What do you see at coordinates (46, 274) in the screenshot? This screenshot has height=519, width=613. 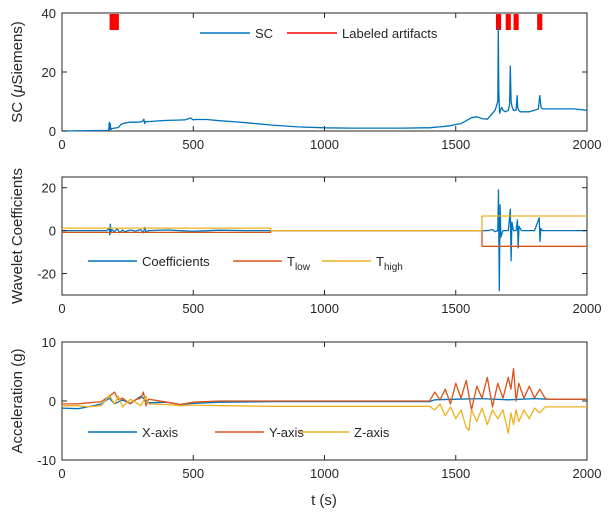 I see `y-tick-label: -20` at bounding box center [46, 274].